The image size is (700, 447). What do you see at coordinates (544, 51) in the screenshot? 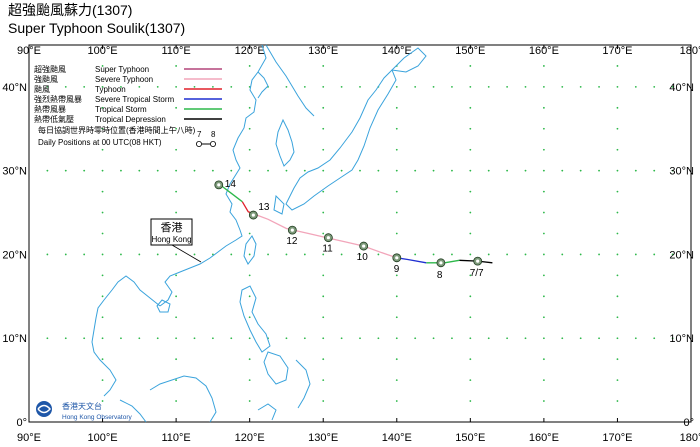
I see `lon-tick-top: 160°E` at bounding box center [544, 51].